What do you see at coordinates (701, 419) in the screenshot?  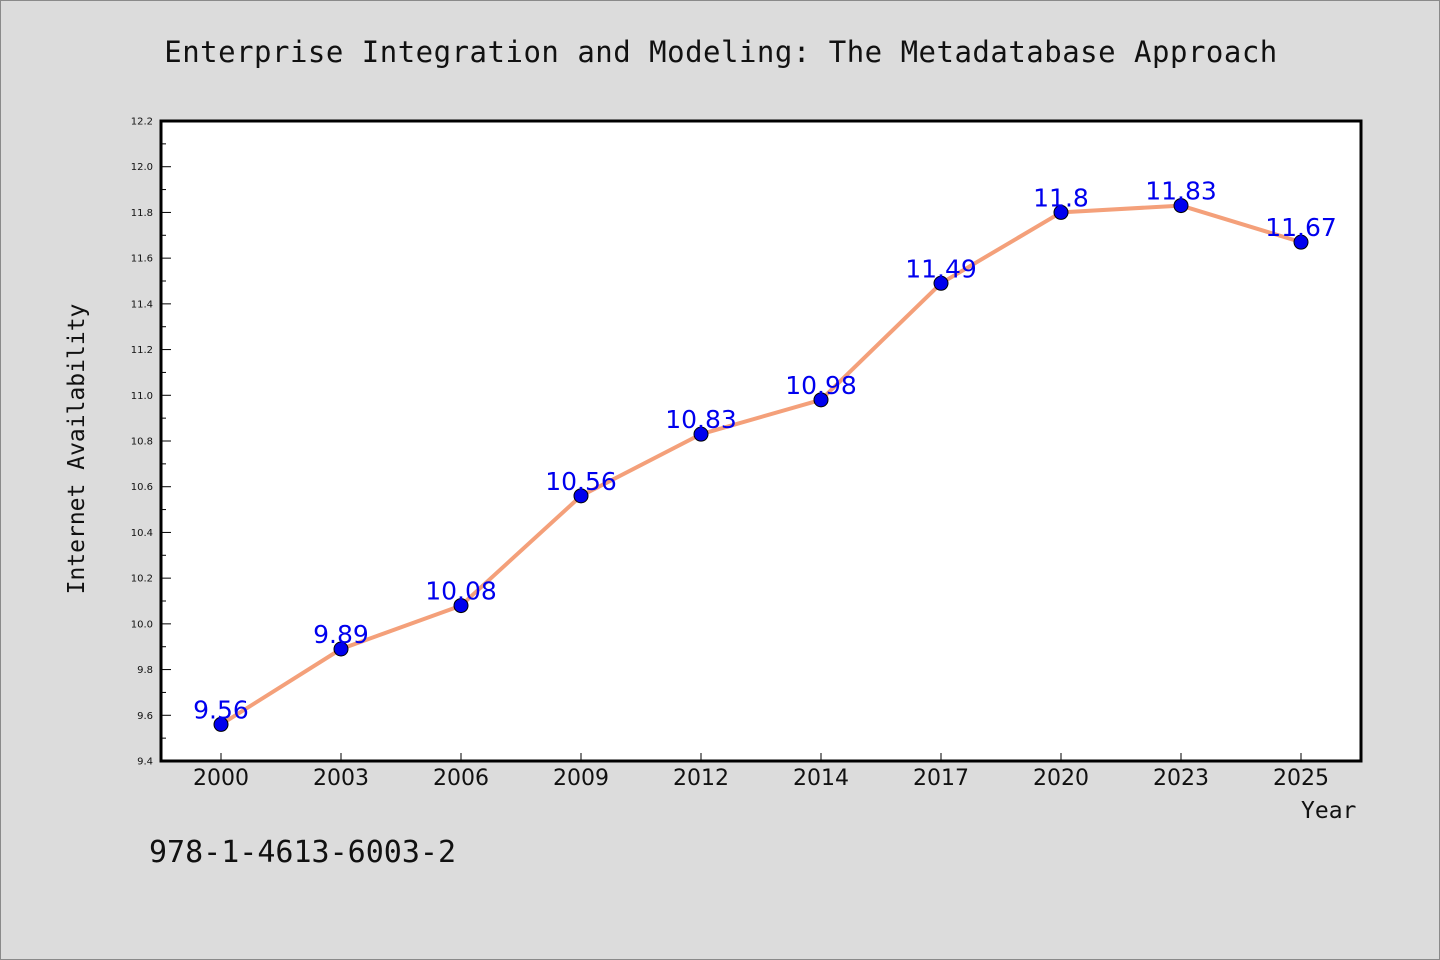 I see `data-label: 10.83` at bounding box center [701, 419].